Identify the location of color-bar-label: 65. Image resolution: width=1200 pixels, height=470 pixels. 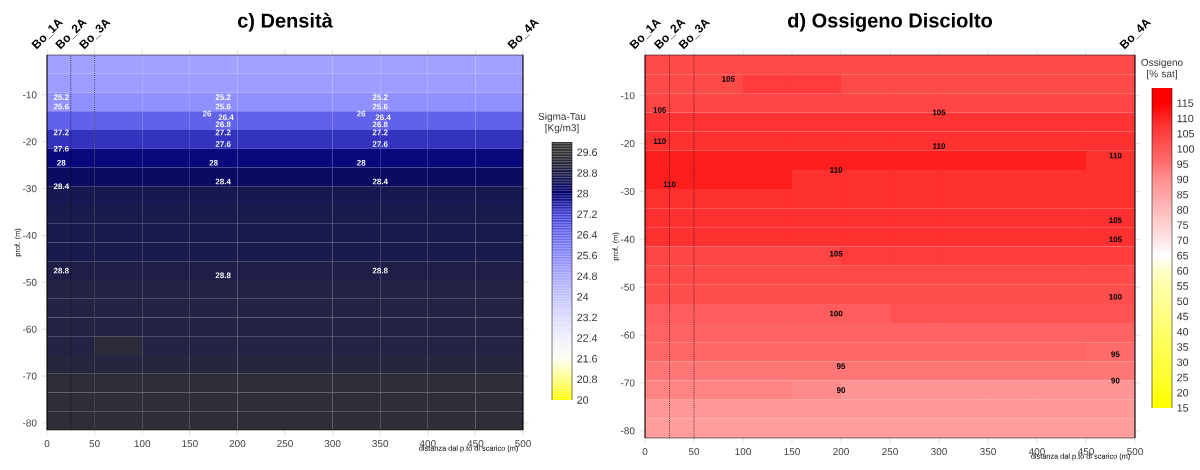
(1183, 255).